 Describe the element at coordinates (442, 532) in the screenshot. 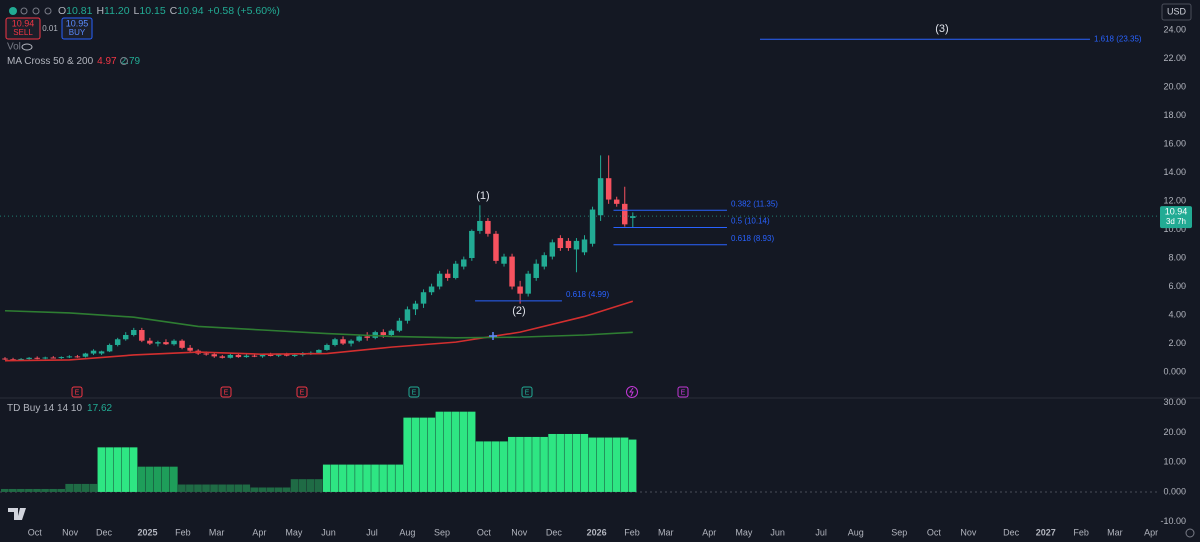

I see `x-tick-label: Sep` at that location.